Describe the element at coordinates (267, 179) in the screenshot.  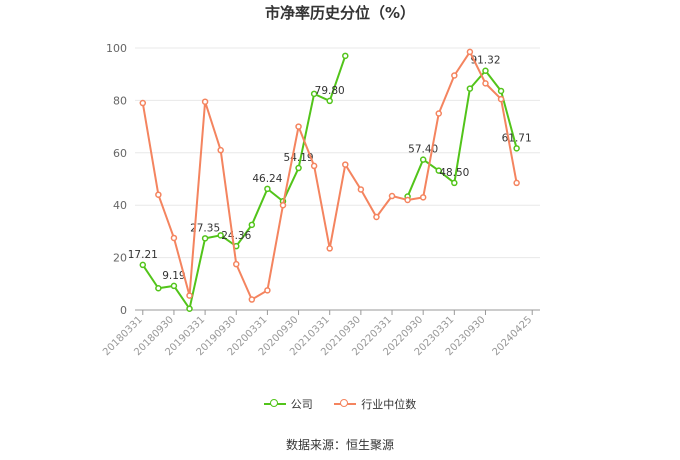
I see `data-label: 46.24` at that location.